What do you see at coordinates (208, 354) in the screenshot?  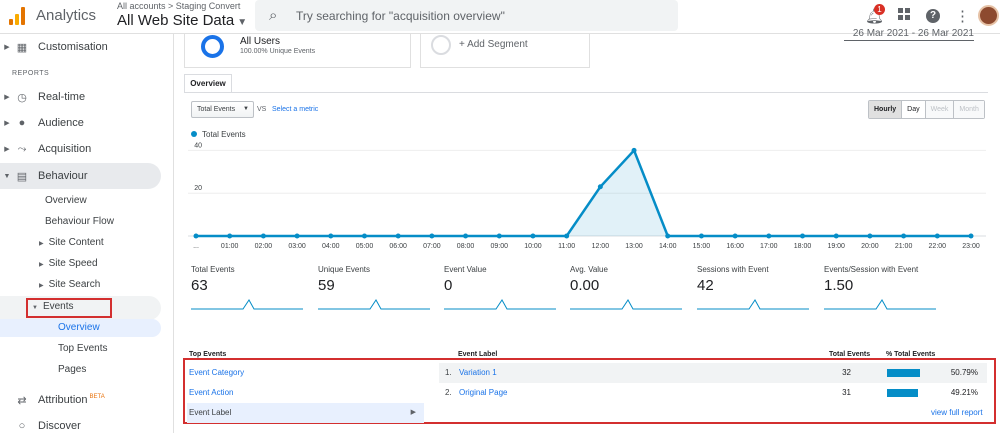 I see `top-events-header: Top Events` at bounding box center [208, 354].